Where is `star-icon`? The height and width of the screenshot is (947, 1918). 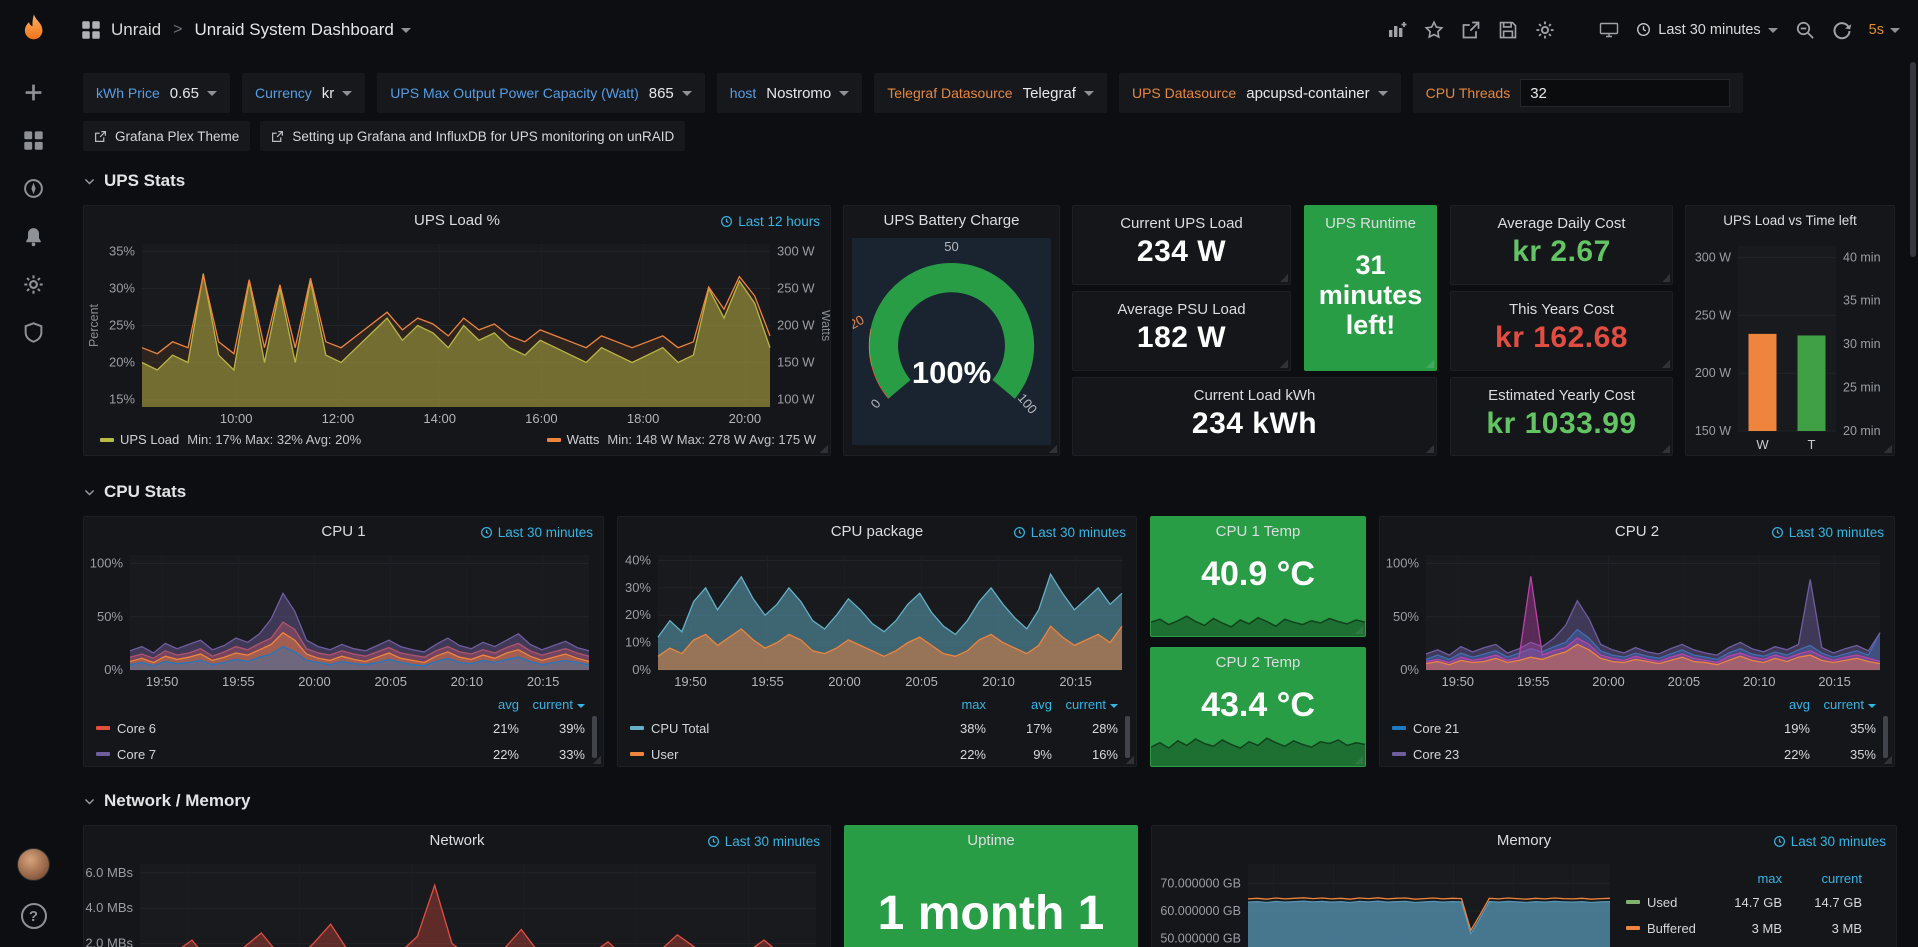
star-icon is located at coordinates (1434, 29).